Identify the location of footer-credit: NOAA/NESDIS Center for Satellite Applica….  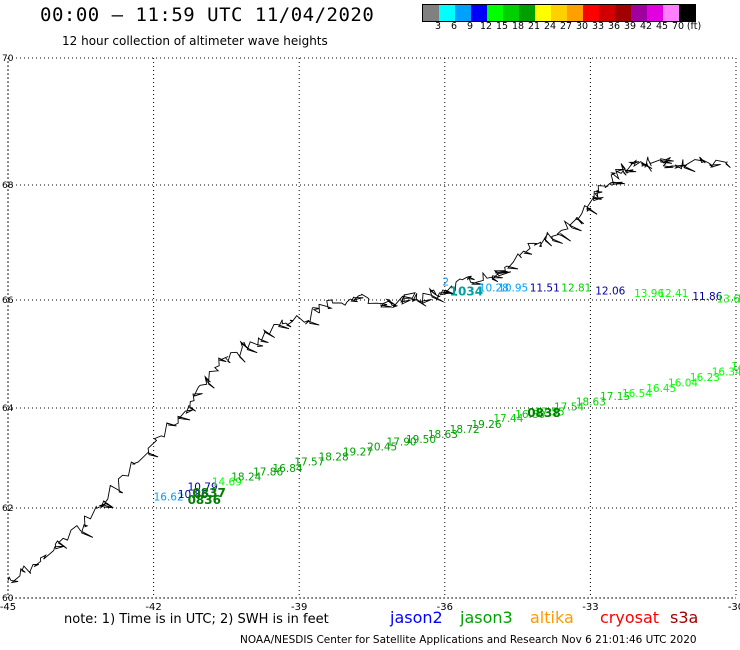
(468, 640).